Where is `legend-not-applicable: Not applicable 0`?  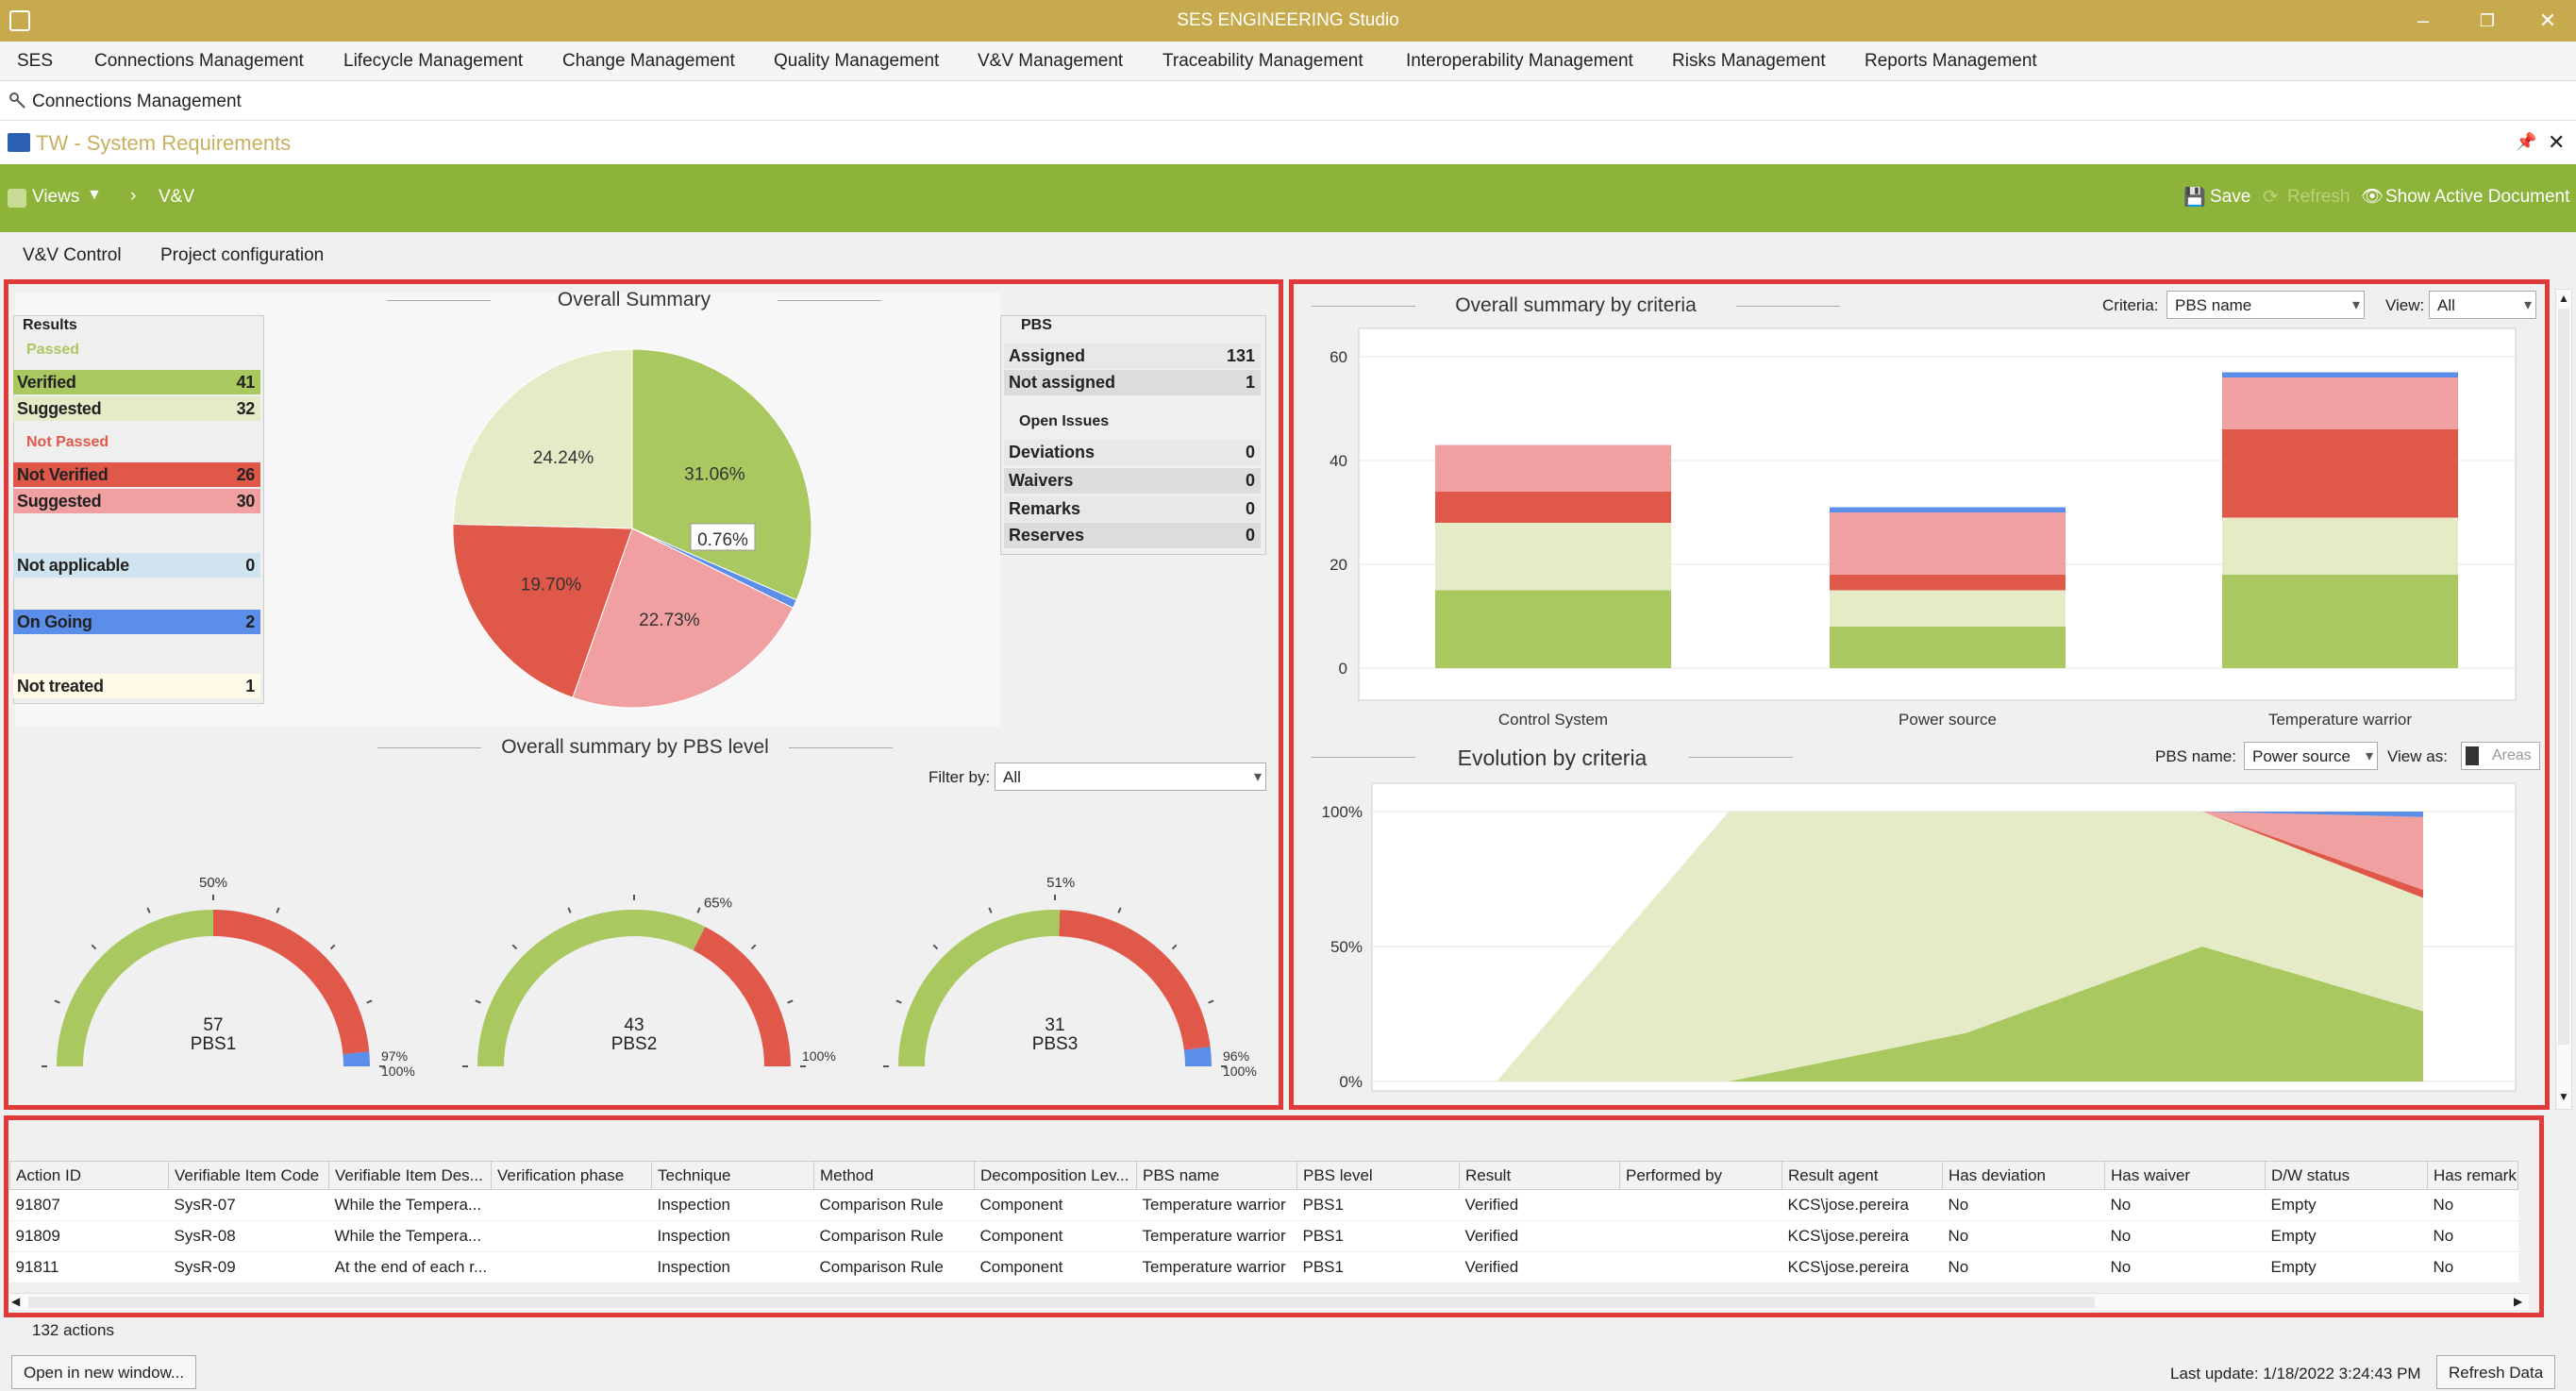 legend-not-applicable: Not applicable 0 is located at coordinates (136, 565).